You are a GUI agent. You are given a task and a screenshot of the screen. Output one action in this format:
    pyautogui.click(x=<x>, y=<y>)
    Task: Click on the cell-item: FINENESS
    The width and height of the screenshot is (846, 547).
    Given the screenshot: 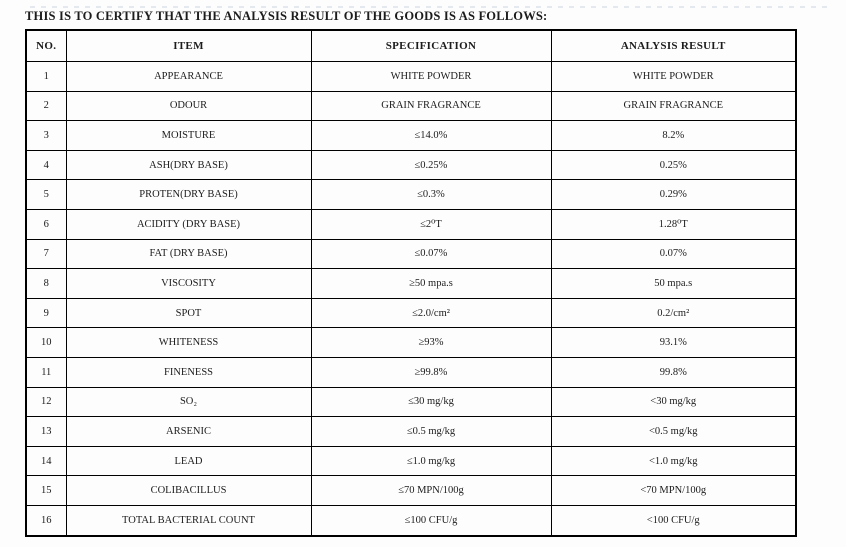 What is the action you would take?
    pyautogui.click(x=188, y=372)
    